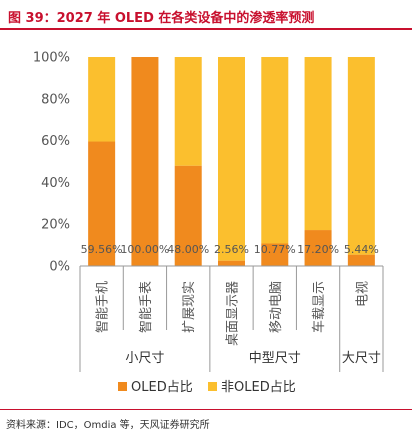  Describe the element at coordinates (319, 307) in the screenshot. I see `category-label: 车载显示` at that location.